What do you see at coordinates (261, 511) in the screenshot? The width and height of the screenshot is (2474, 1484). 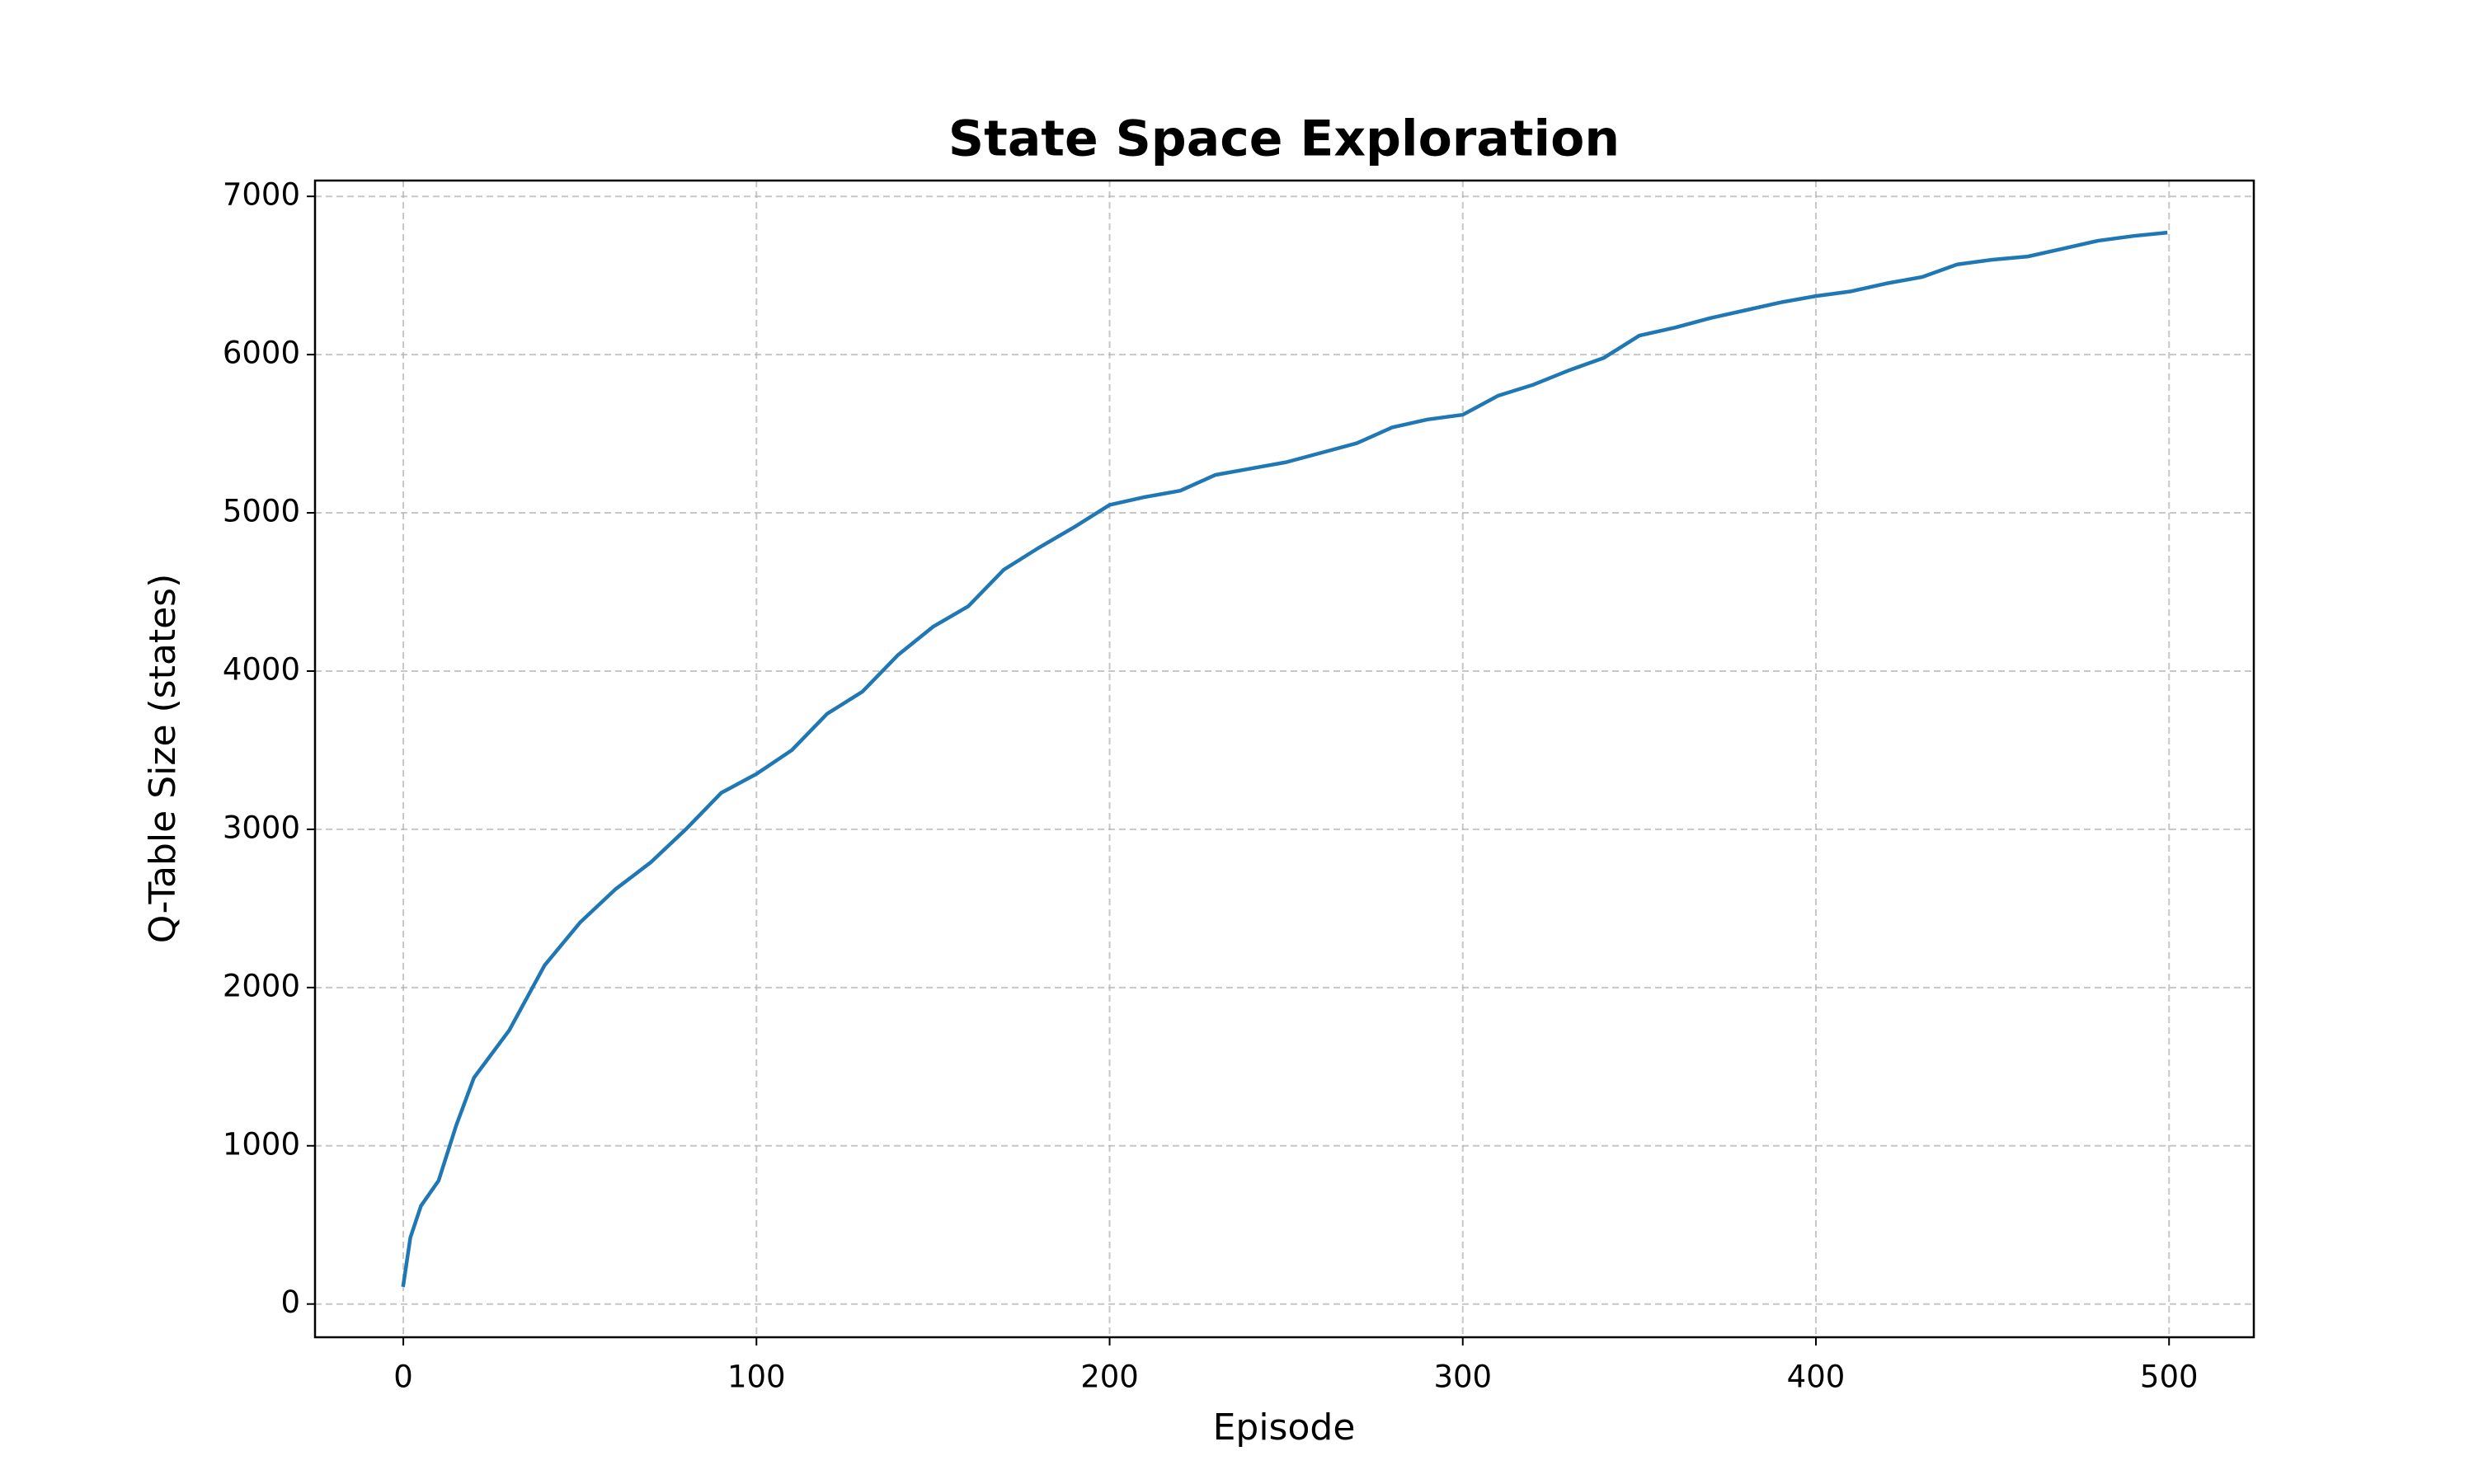 I see `y-tick-label: 5000` at bounding box center [261, 511].